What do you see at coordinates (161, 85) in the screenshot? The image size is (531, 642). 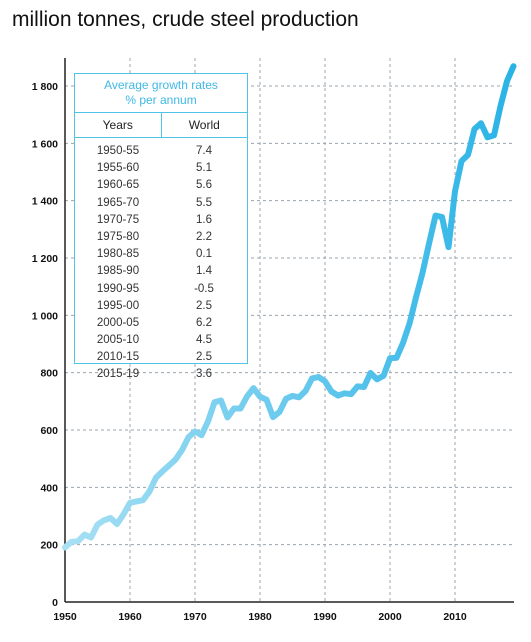 I see `growth-table-title: Average growth rates` at bounding box center [161, 85].